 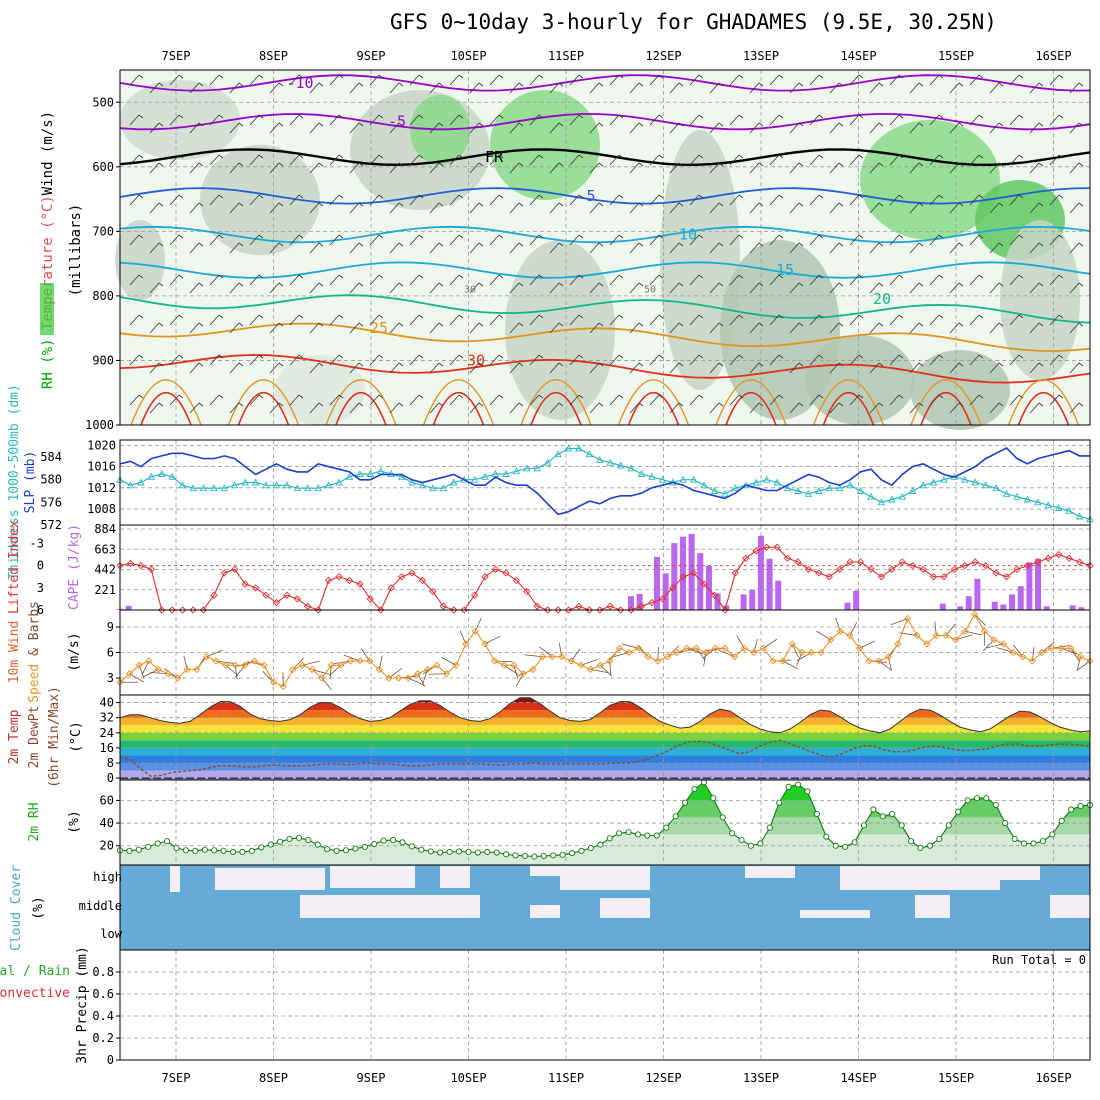 What do you see at coordinates (100, 906) in the screenshot?
I see `cloud-level-label: middle` at bounding box center [100, 906].